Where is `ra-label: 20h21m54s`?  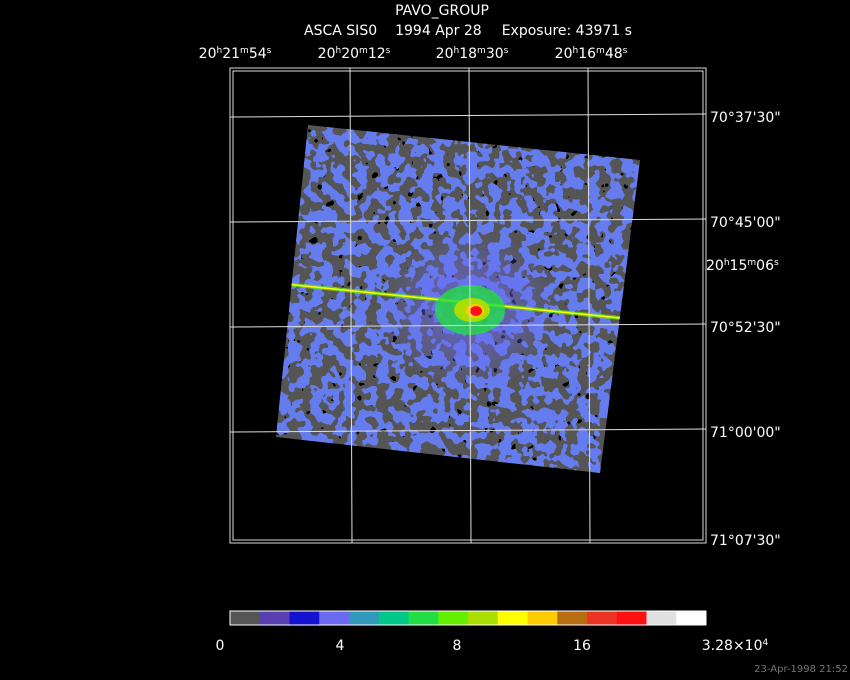
ra-label: 20h21m54s is located at coordinates (235, 54).